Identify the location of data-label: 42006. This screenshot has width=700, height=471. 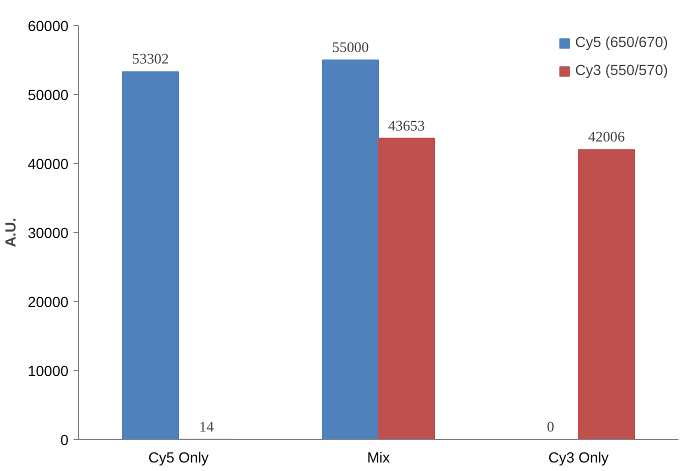
(606, 138).